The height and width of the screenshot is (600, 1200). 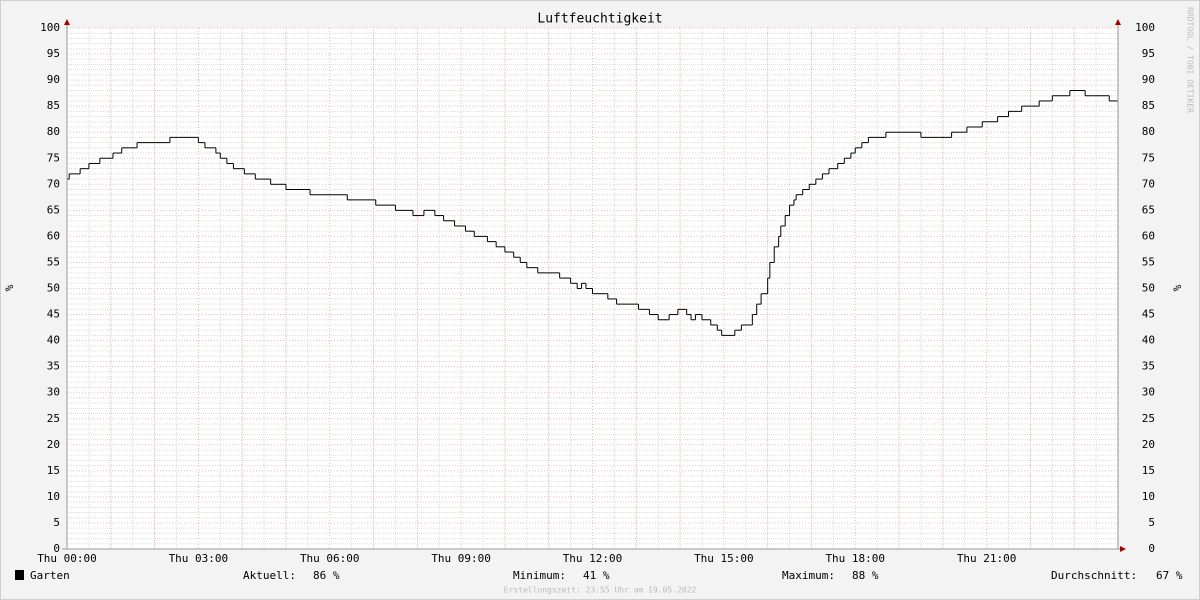 What do you see at coordinates (1148, 131) in the screenshot?
I see `y2-tick-label: 80` at bounding box center [1148, 131].